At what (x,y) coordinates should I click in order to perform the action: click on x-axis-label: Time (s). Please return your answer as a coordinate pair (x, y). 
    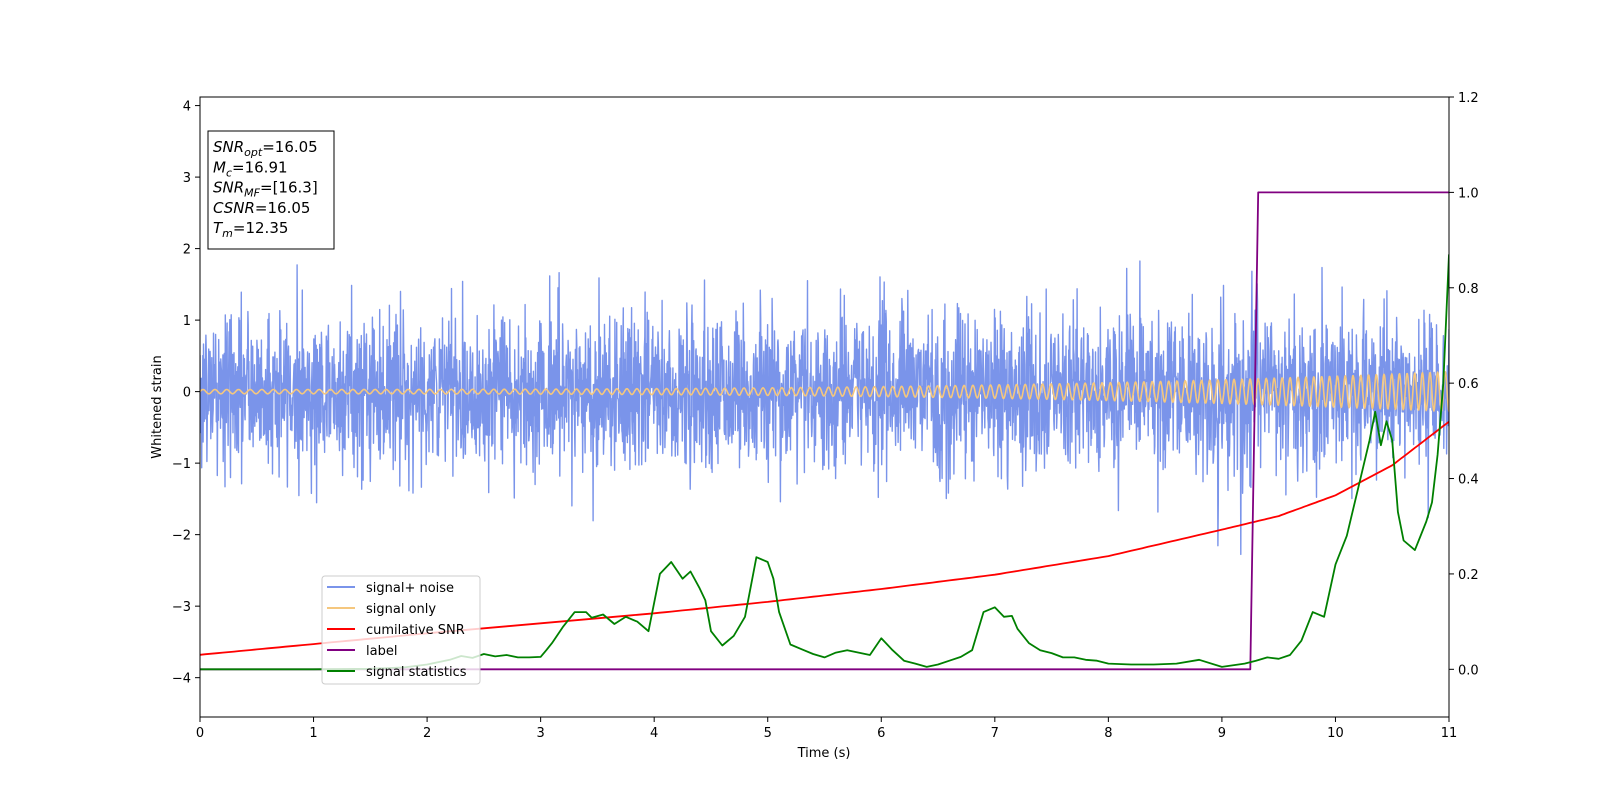
    Looking at the image, I should click on (824, 753).